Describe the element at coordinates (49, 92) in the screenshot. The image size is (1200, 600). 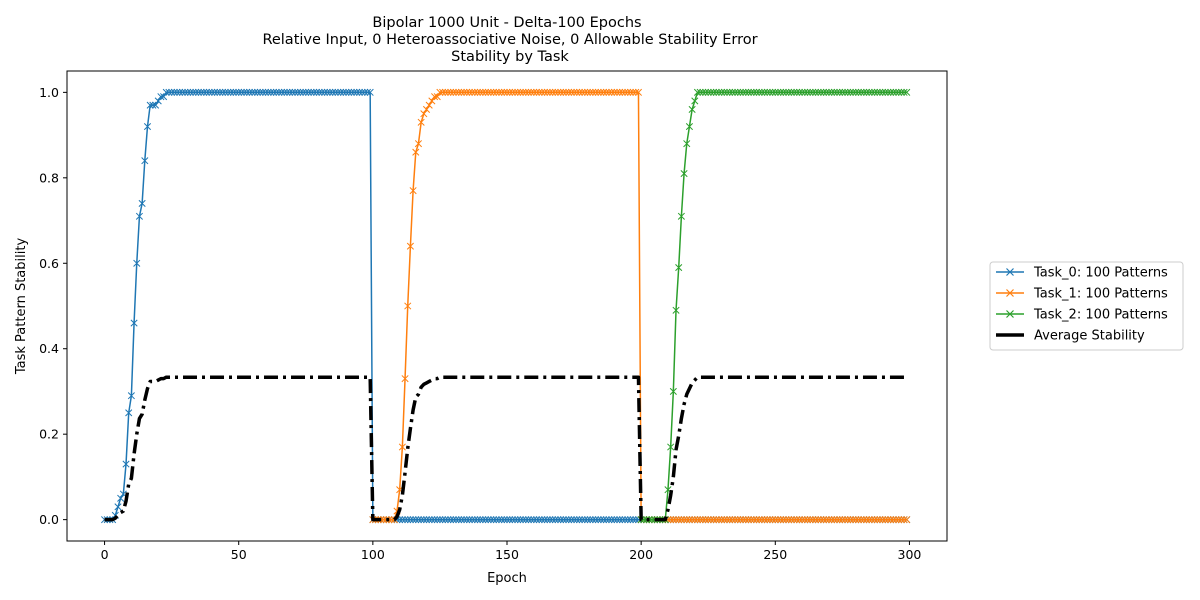
I see `y-tick-label: 1.0` at that location.